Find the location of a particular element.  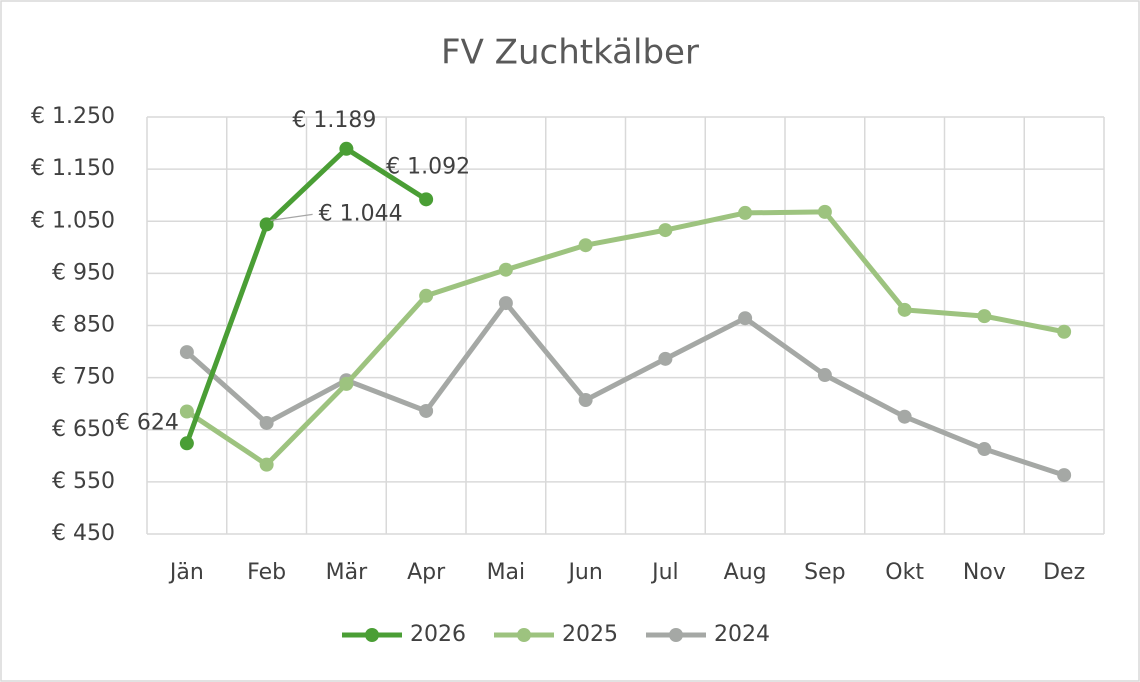

x-tick-label: Feb is located at coordinates (266, 572).